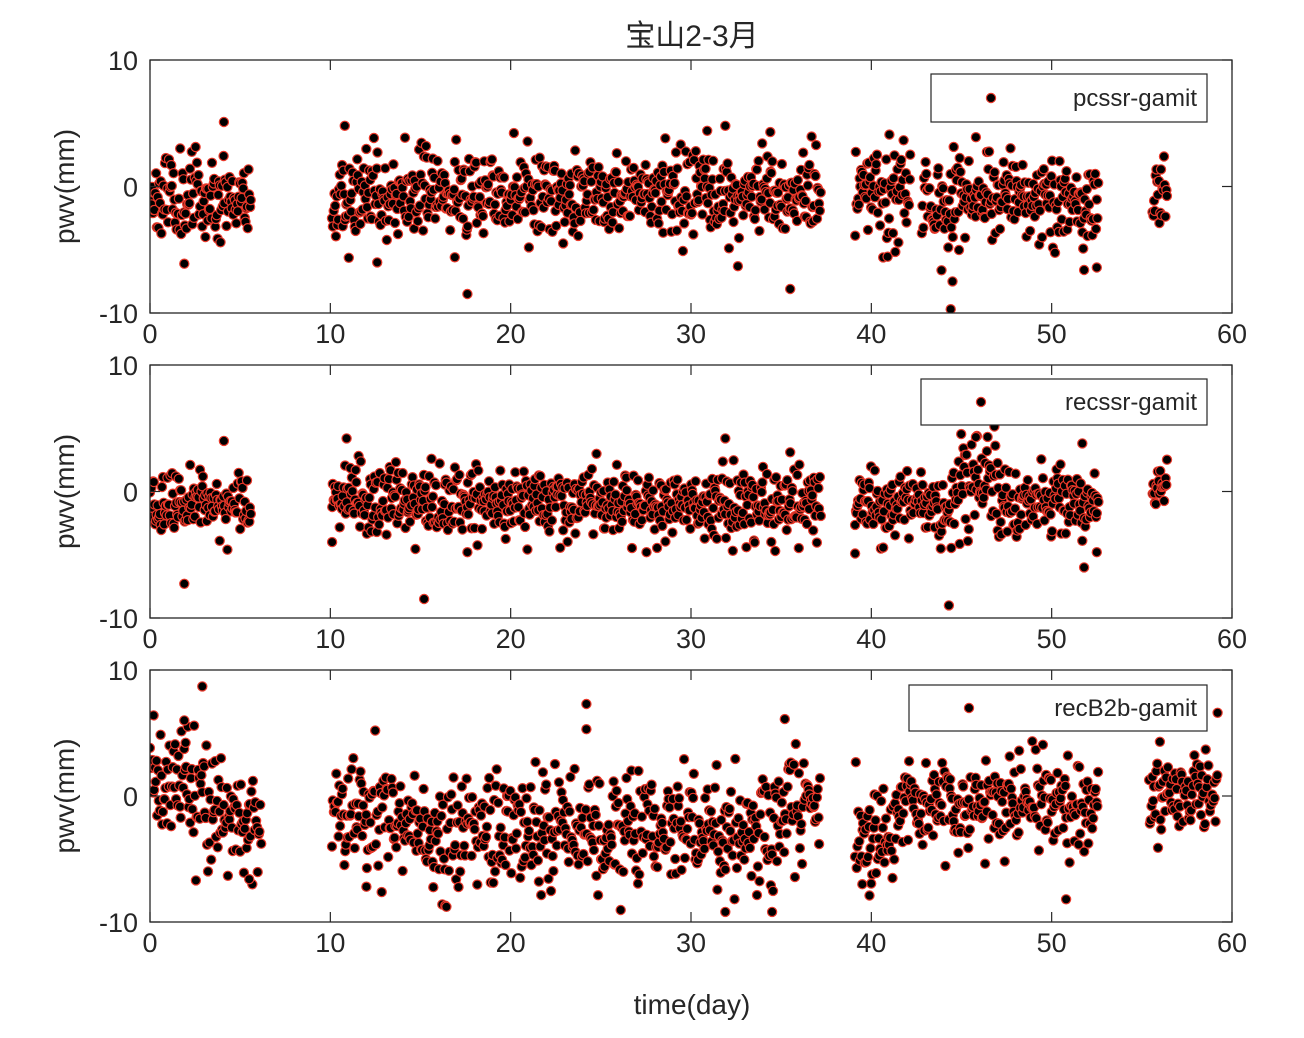 This screenshot has height=1038, width=1304. I want to click on x-tick-label: 10, so click(330, 334).